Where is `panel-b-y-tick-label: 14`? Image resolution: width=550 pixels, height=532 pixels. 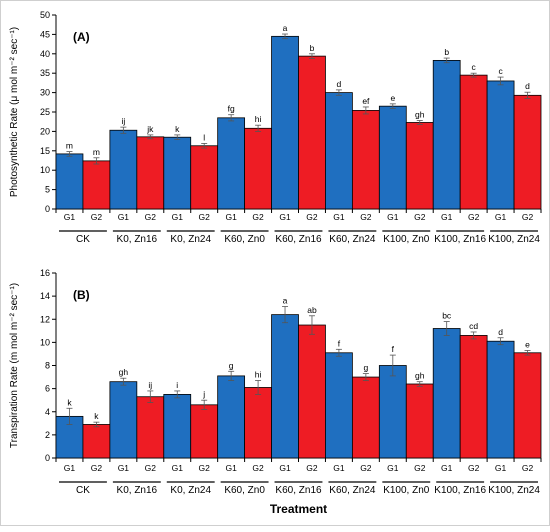
panel-b-y-tick-label: 14 is located at coordinates (45, 296).